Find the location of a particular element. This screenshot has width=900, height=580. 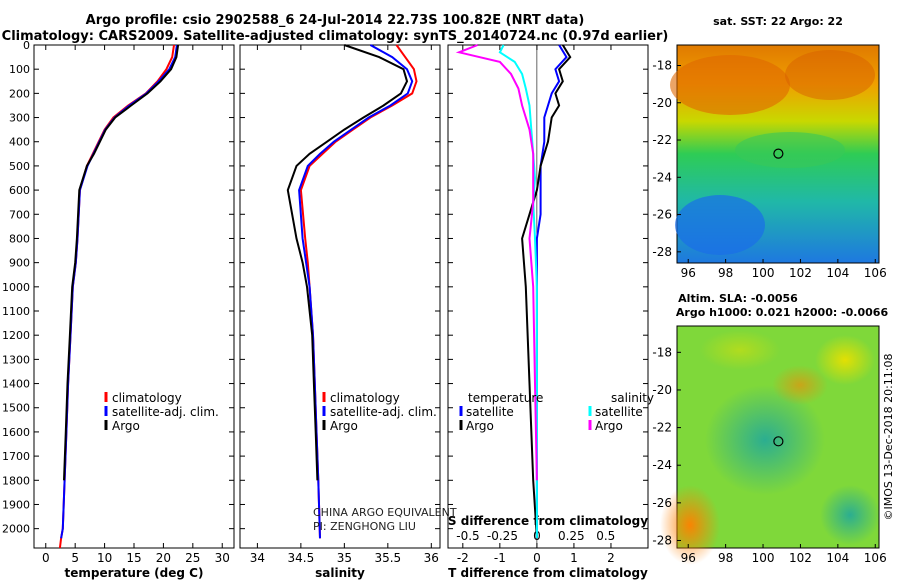

series-salinity-argo is located at coordinates (496, 262).